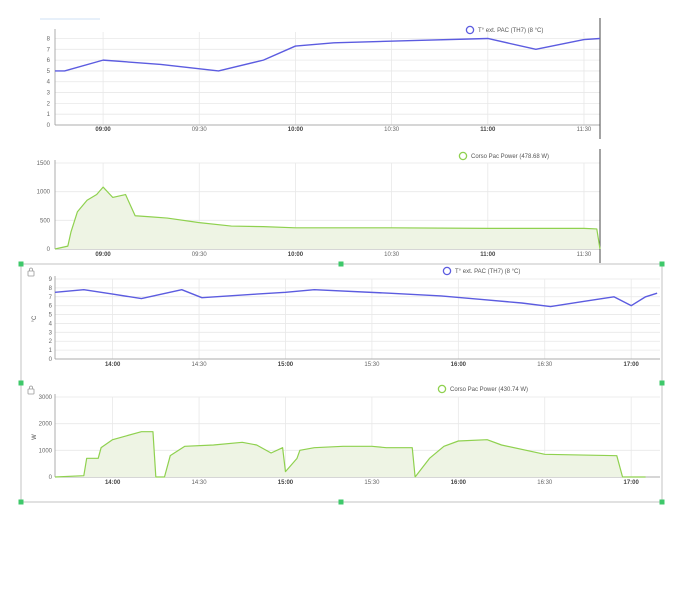 This screenshot has height=600, width=695. I want to click on y-tick-label: 500, so click(45, 221).